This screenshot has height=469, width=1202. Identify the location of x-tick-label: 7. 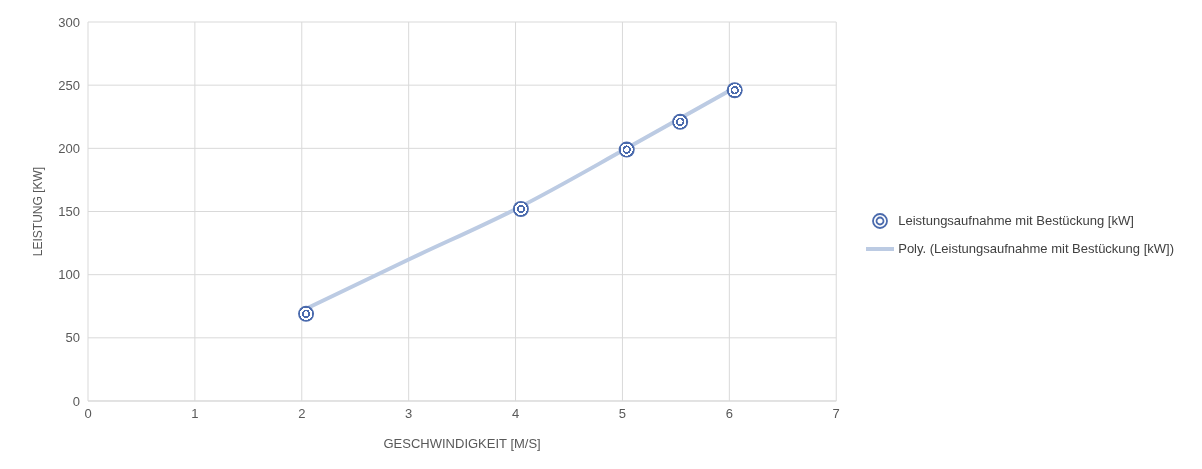
(836, 414).